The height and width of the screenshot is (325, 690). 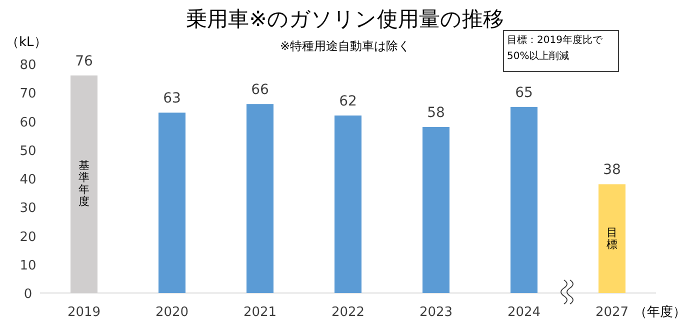 I want to click on y-tick-label: 10, so click(x=28, y=266).